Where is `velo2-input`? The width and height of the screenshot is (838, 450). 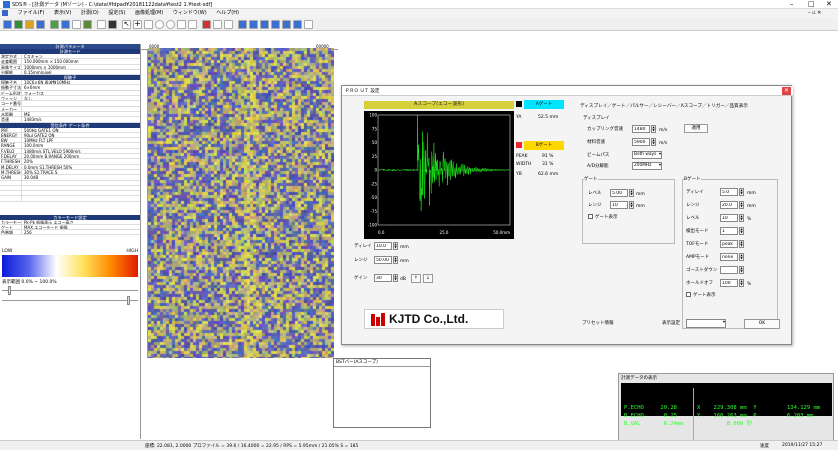
velo2-input is located at coordinates (641, 142).